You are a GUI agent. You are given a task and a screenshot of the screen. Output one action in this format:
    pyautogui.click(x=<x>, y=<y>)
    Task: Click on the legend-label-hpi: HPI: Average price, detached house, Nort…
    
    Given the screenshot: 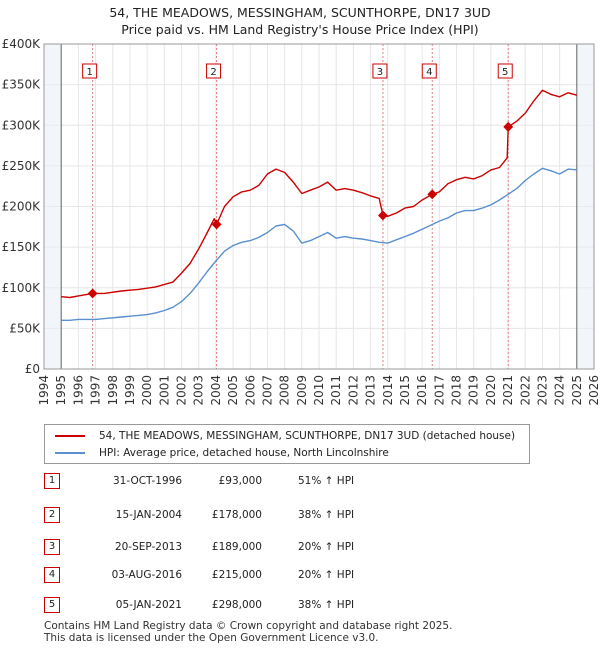 What is the action you would take?
    pyautogui.click(x=244, y=453)
    